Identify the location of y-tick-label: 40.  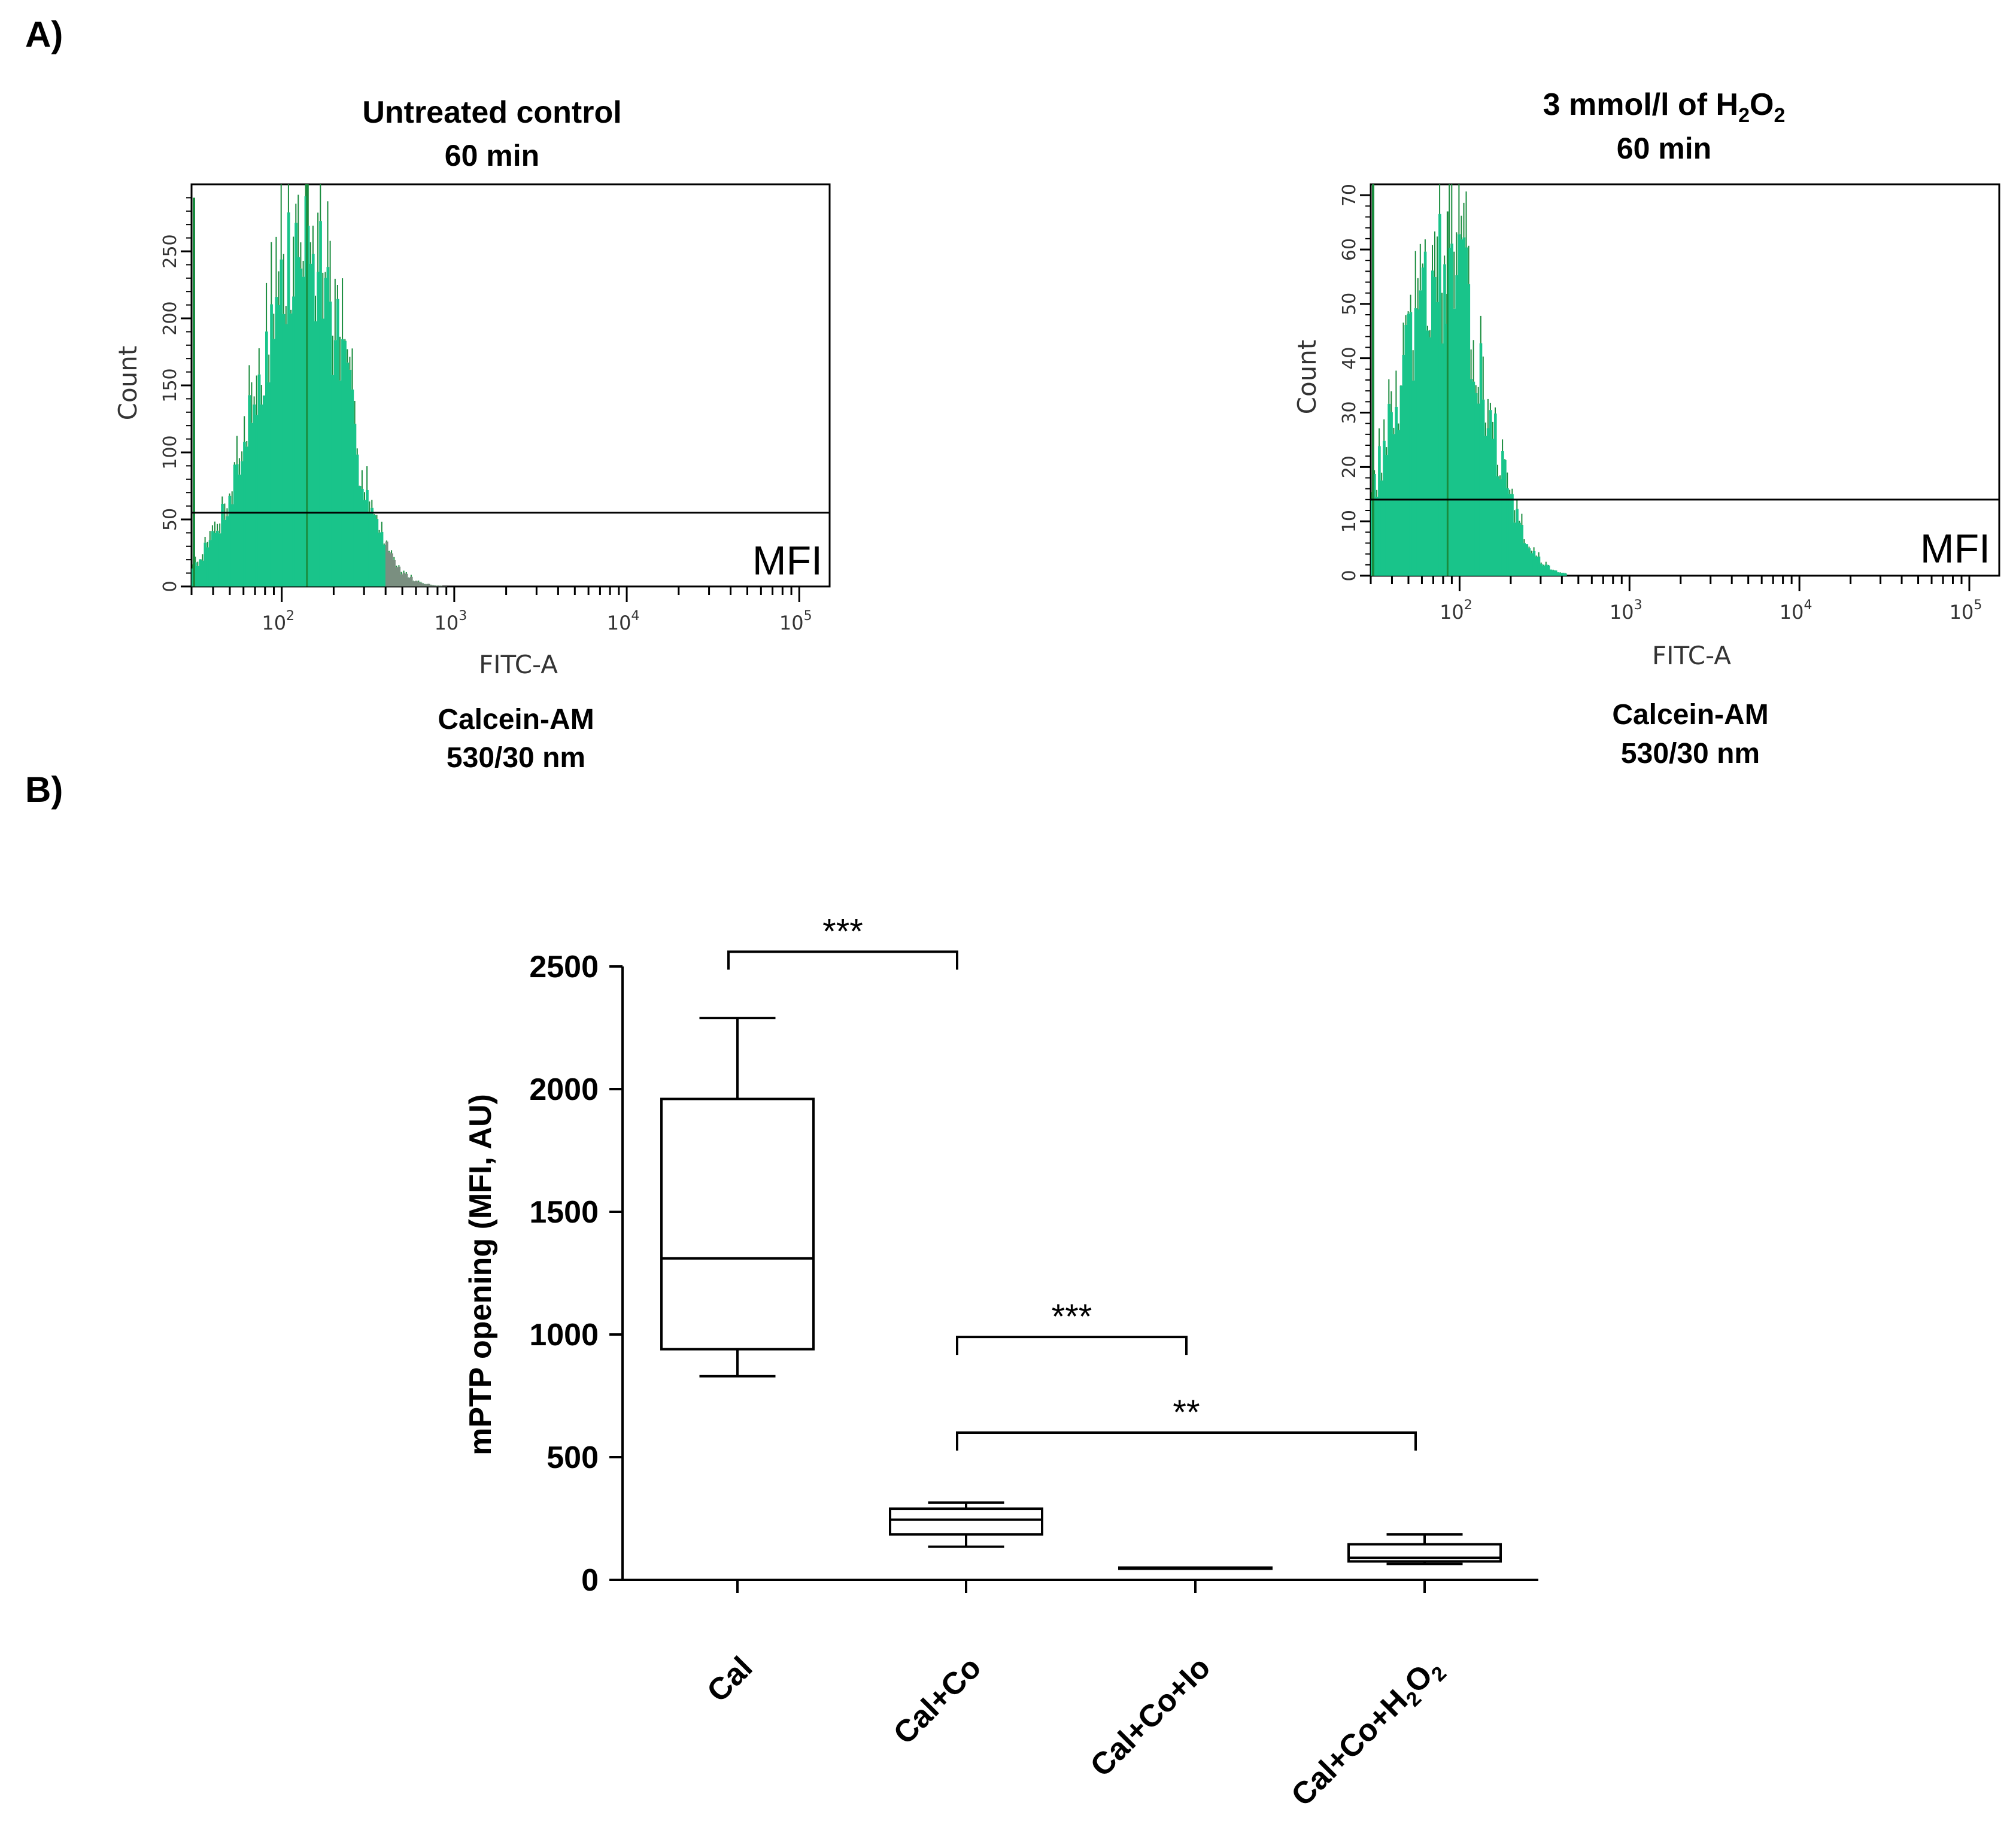
(1349, 358).